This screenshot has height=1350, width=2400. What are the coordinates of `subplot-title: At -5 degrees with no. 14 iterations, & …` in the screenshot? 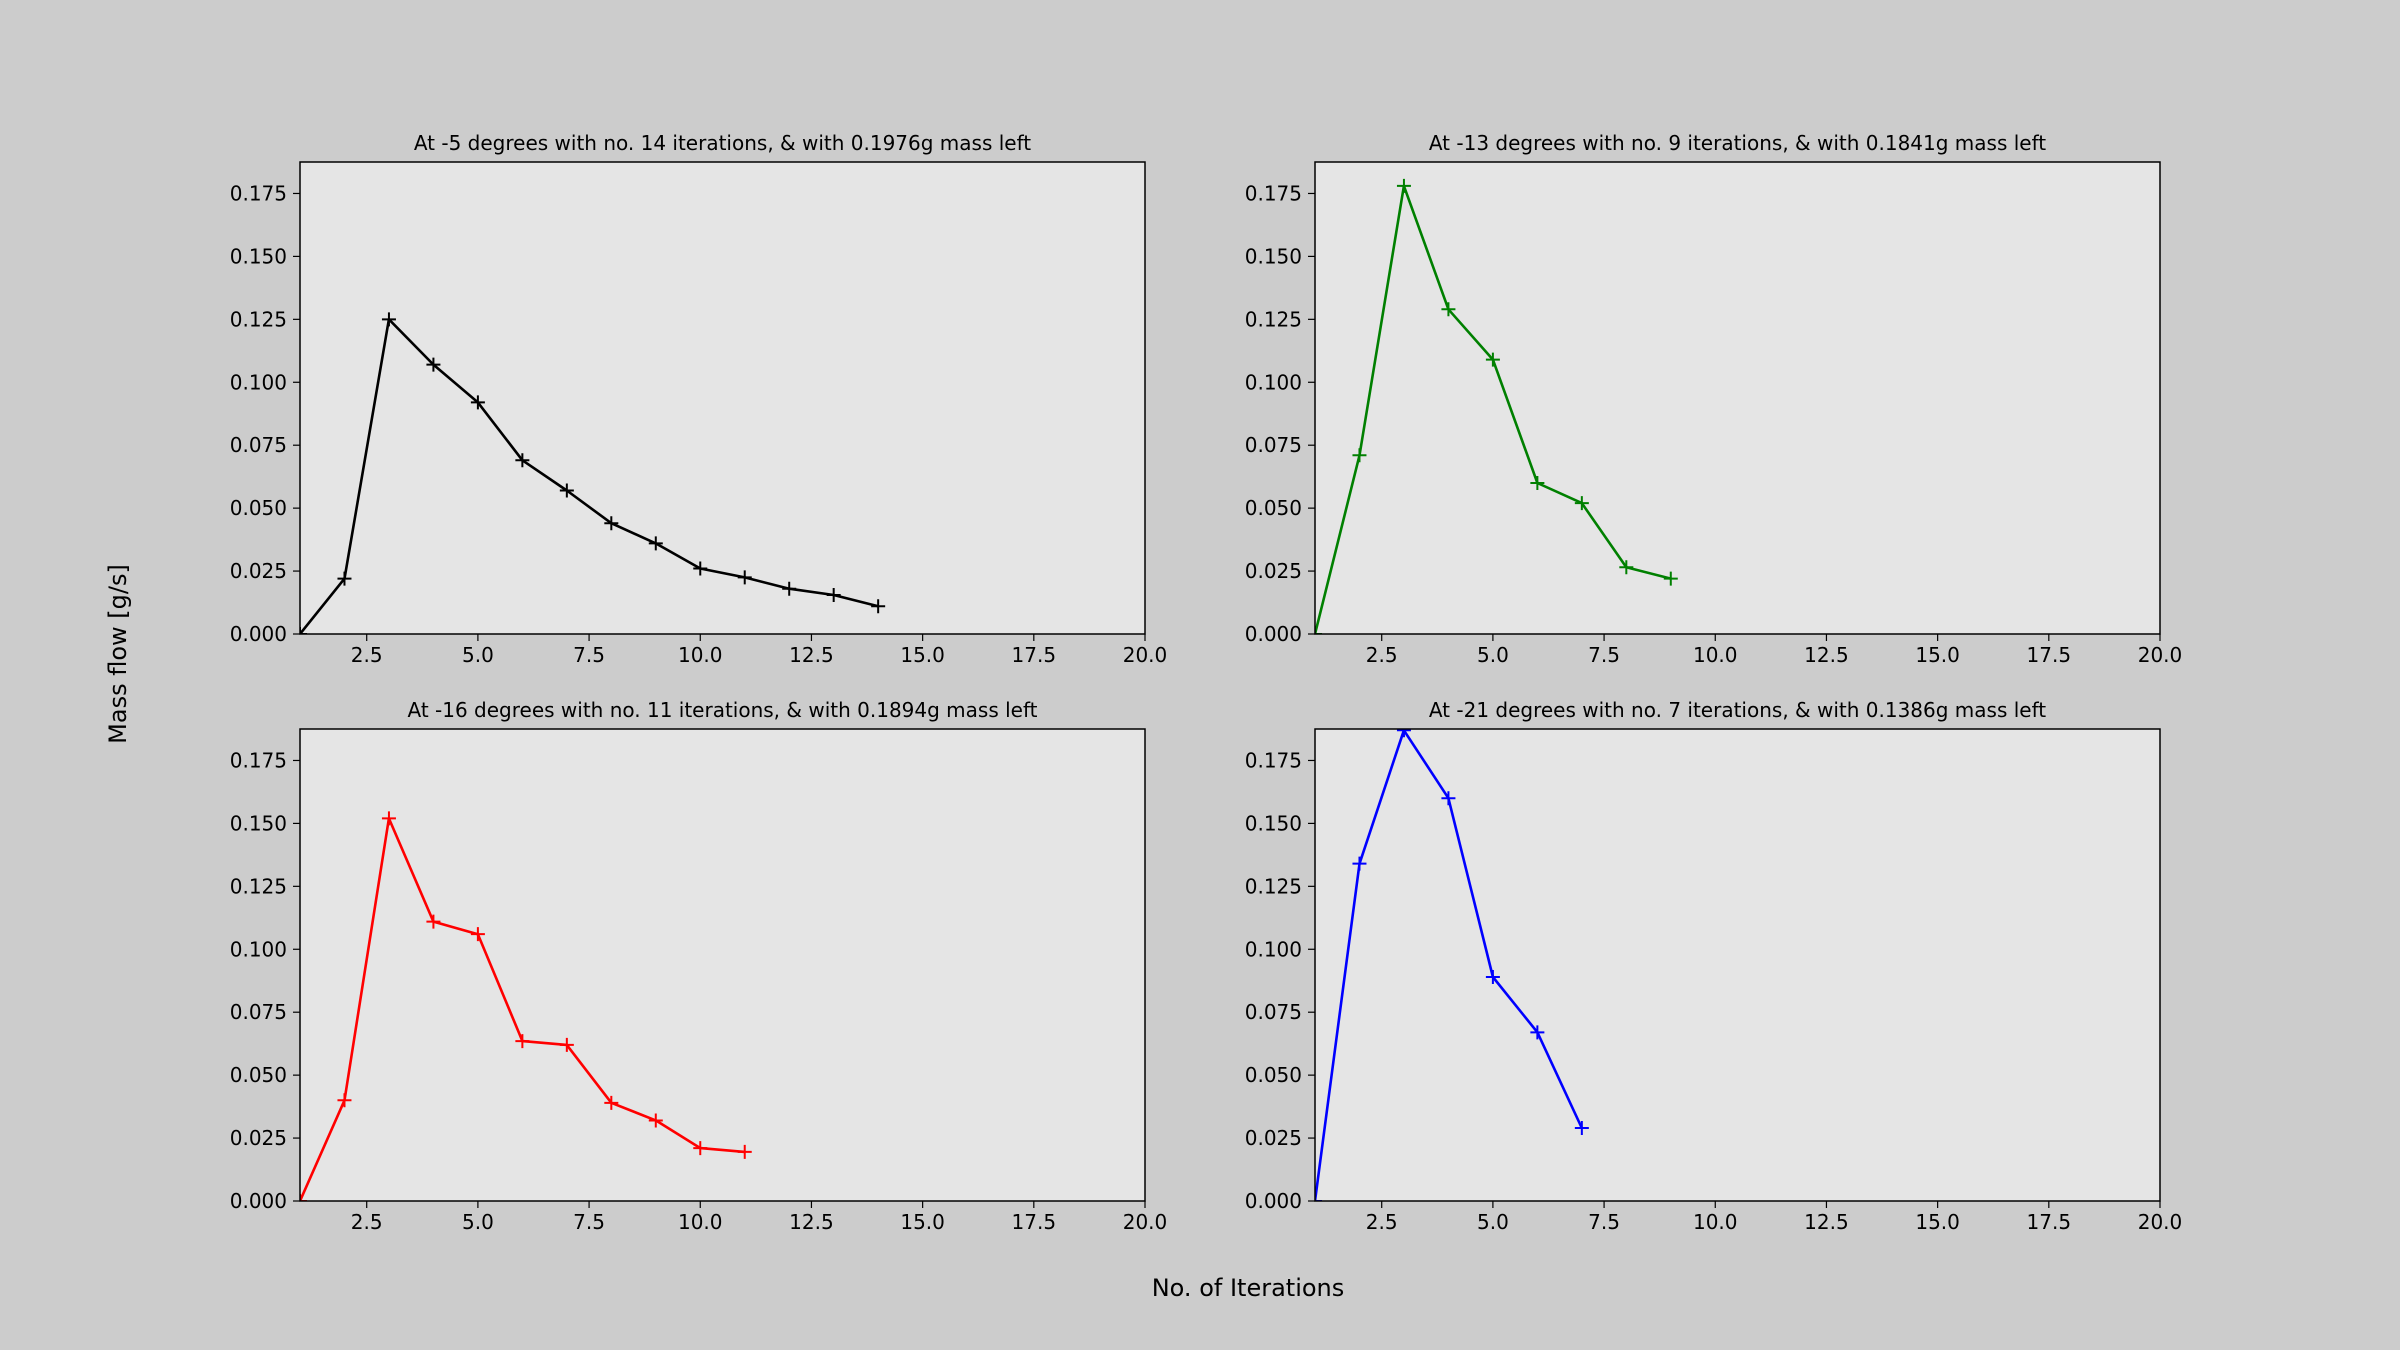 It's located at (722, 143).